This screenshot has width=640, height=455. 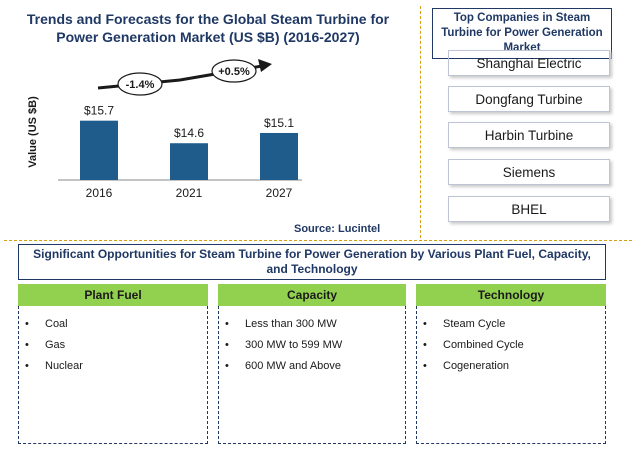 I want to click on bar-2021, so click(x=189, y=161).